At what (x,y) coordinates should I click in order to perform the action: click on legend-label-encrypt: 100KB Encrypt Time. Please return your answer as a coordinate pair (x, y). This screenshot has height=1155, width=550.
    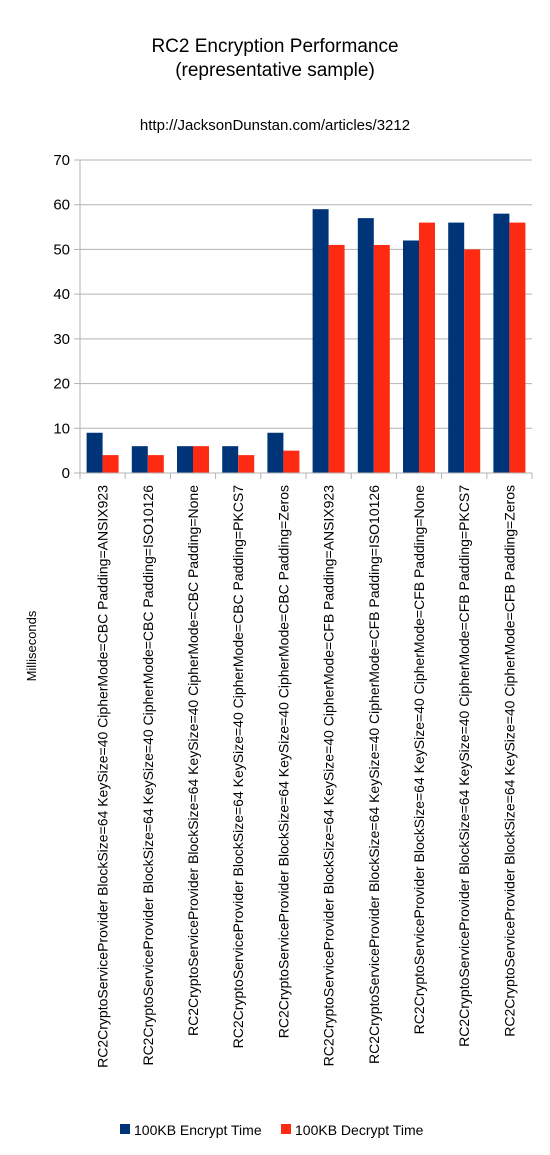
    Looking at the image, I should click on (198, 1130).